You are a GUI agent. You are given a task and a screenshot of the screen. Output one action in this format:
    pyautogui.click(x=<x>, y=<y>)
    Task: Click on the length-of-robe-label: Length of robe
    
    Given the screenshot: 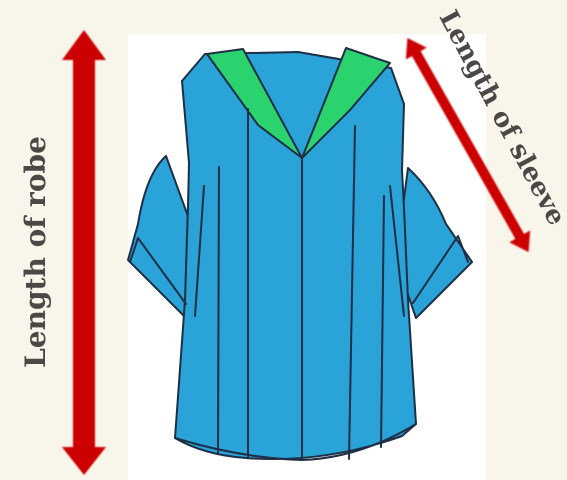 What is the action you would take?
    pyautogui.click(x=35, y=252)
    